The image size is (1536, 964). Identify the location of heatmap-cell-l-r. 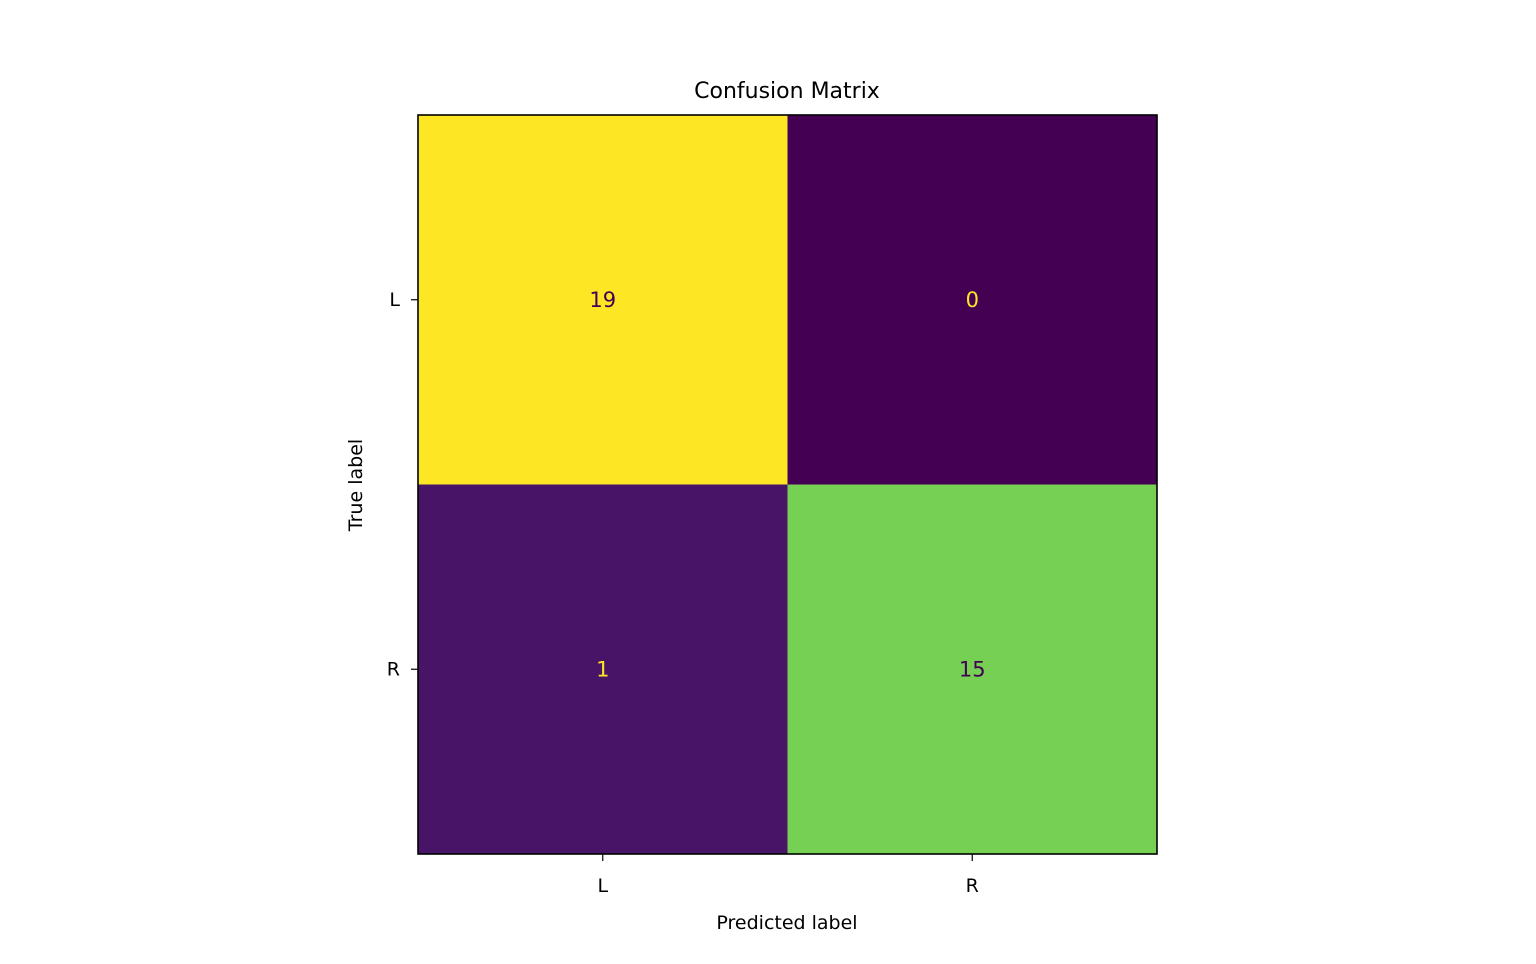
(972, 300).